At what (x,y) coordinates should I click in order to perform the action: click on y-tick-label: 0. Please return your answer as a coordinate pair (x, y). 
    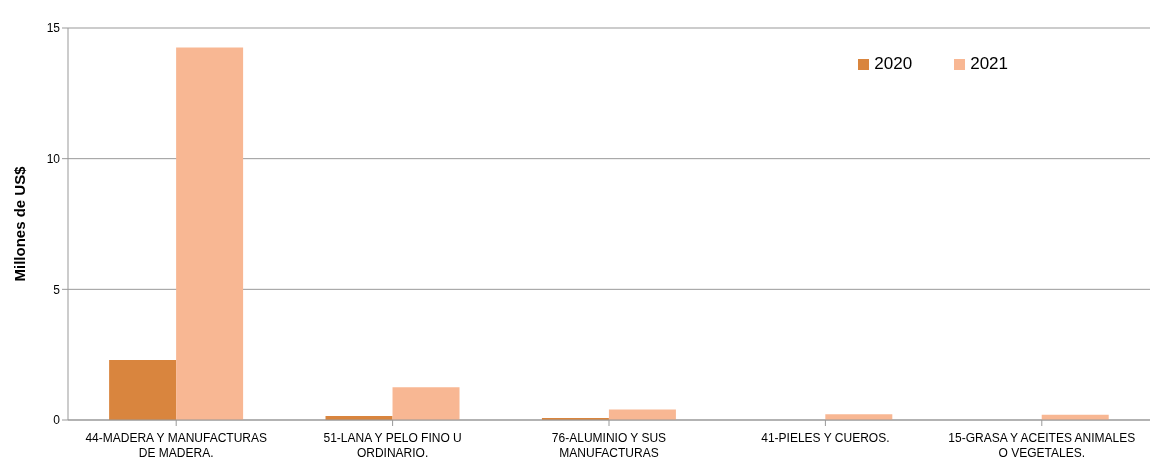
    Looking at the image, I should click on (57, 420).